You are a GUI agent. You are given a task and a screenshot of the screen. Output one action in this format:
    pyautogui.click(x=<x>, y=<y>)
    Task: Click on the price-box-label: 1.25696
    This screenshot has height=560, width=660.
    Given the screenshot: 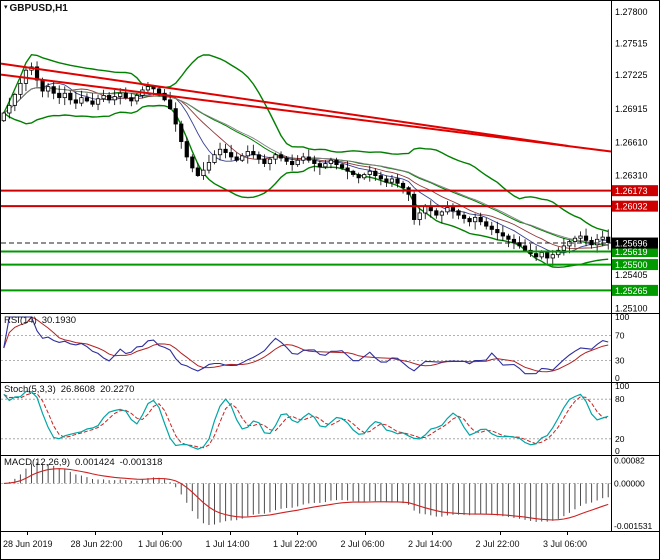 What is the action you would take?
    pyautogui.click(x=631, y=244)
    